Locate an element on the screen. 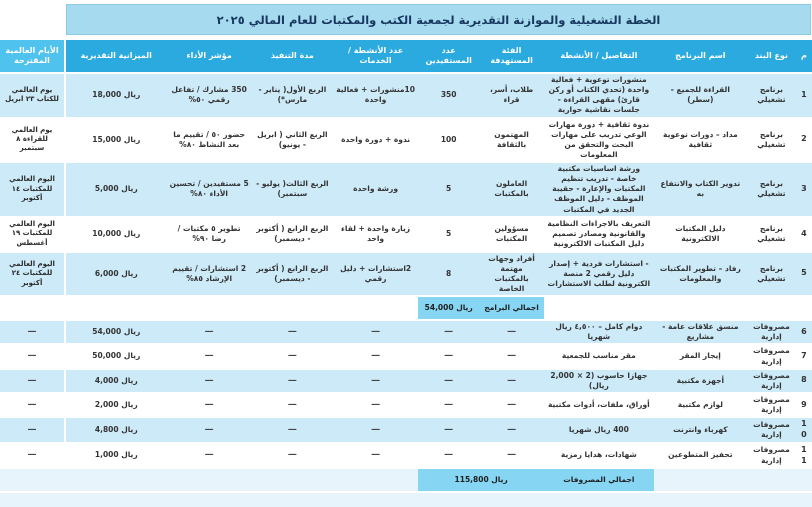 The image size is (812, 507). column-header-budget: الميزانية التقديرية is located at coordinates (116, 57).